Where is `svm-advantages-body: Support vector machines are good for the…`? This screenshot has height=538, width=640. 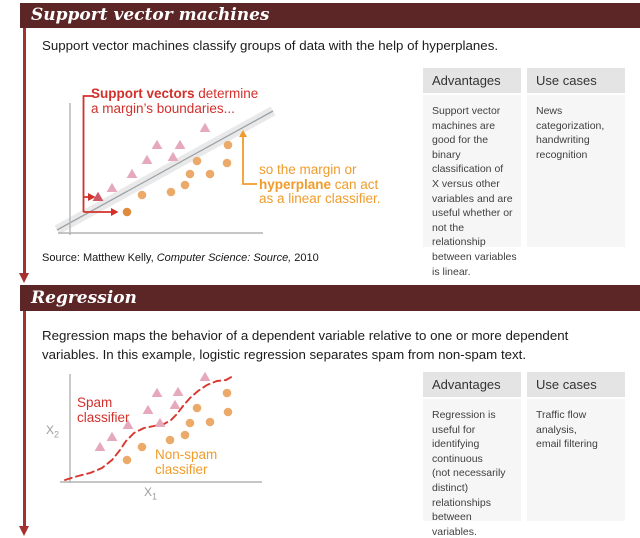 svm-advantages-body: Support vector machines are good for the… is located at coordinates (472, 186).